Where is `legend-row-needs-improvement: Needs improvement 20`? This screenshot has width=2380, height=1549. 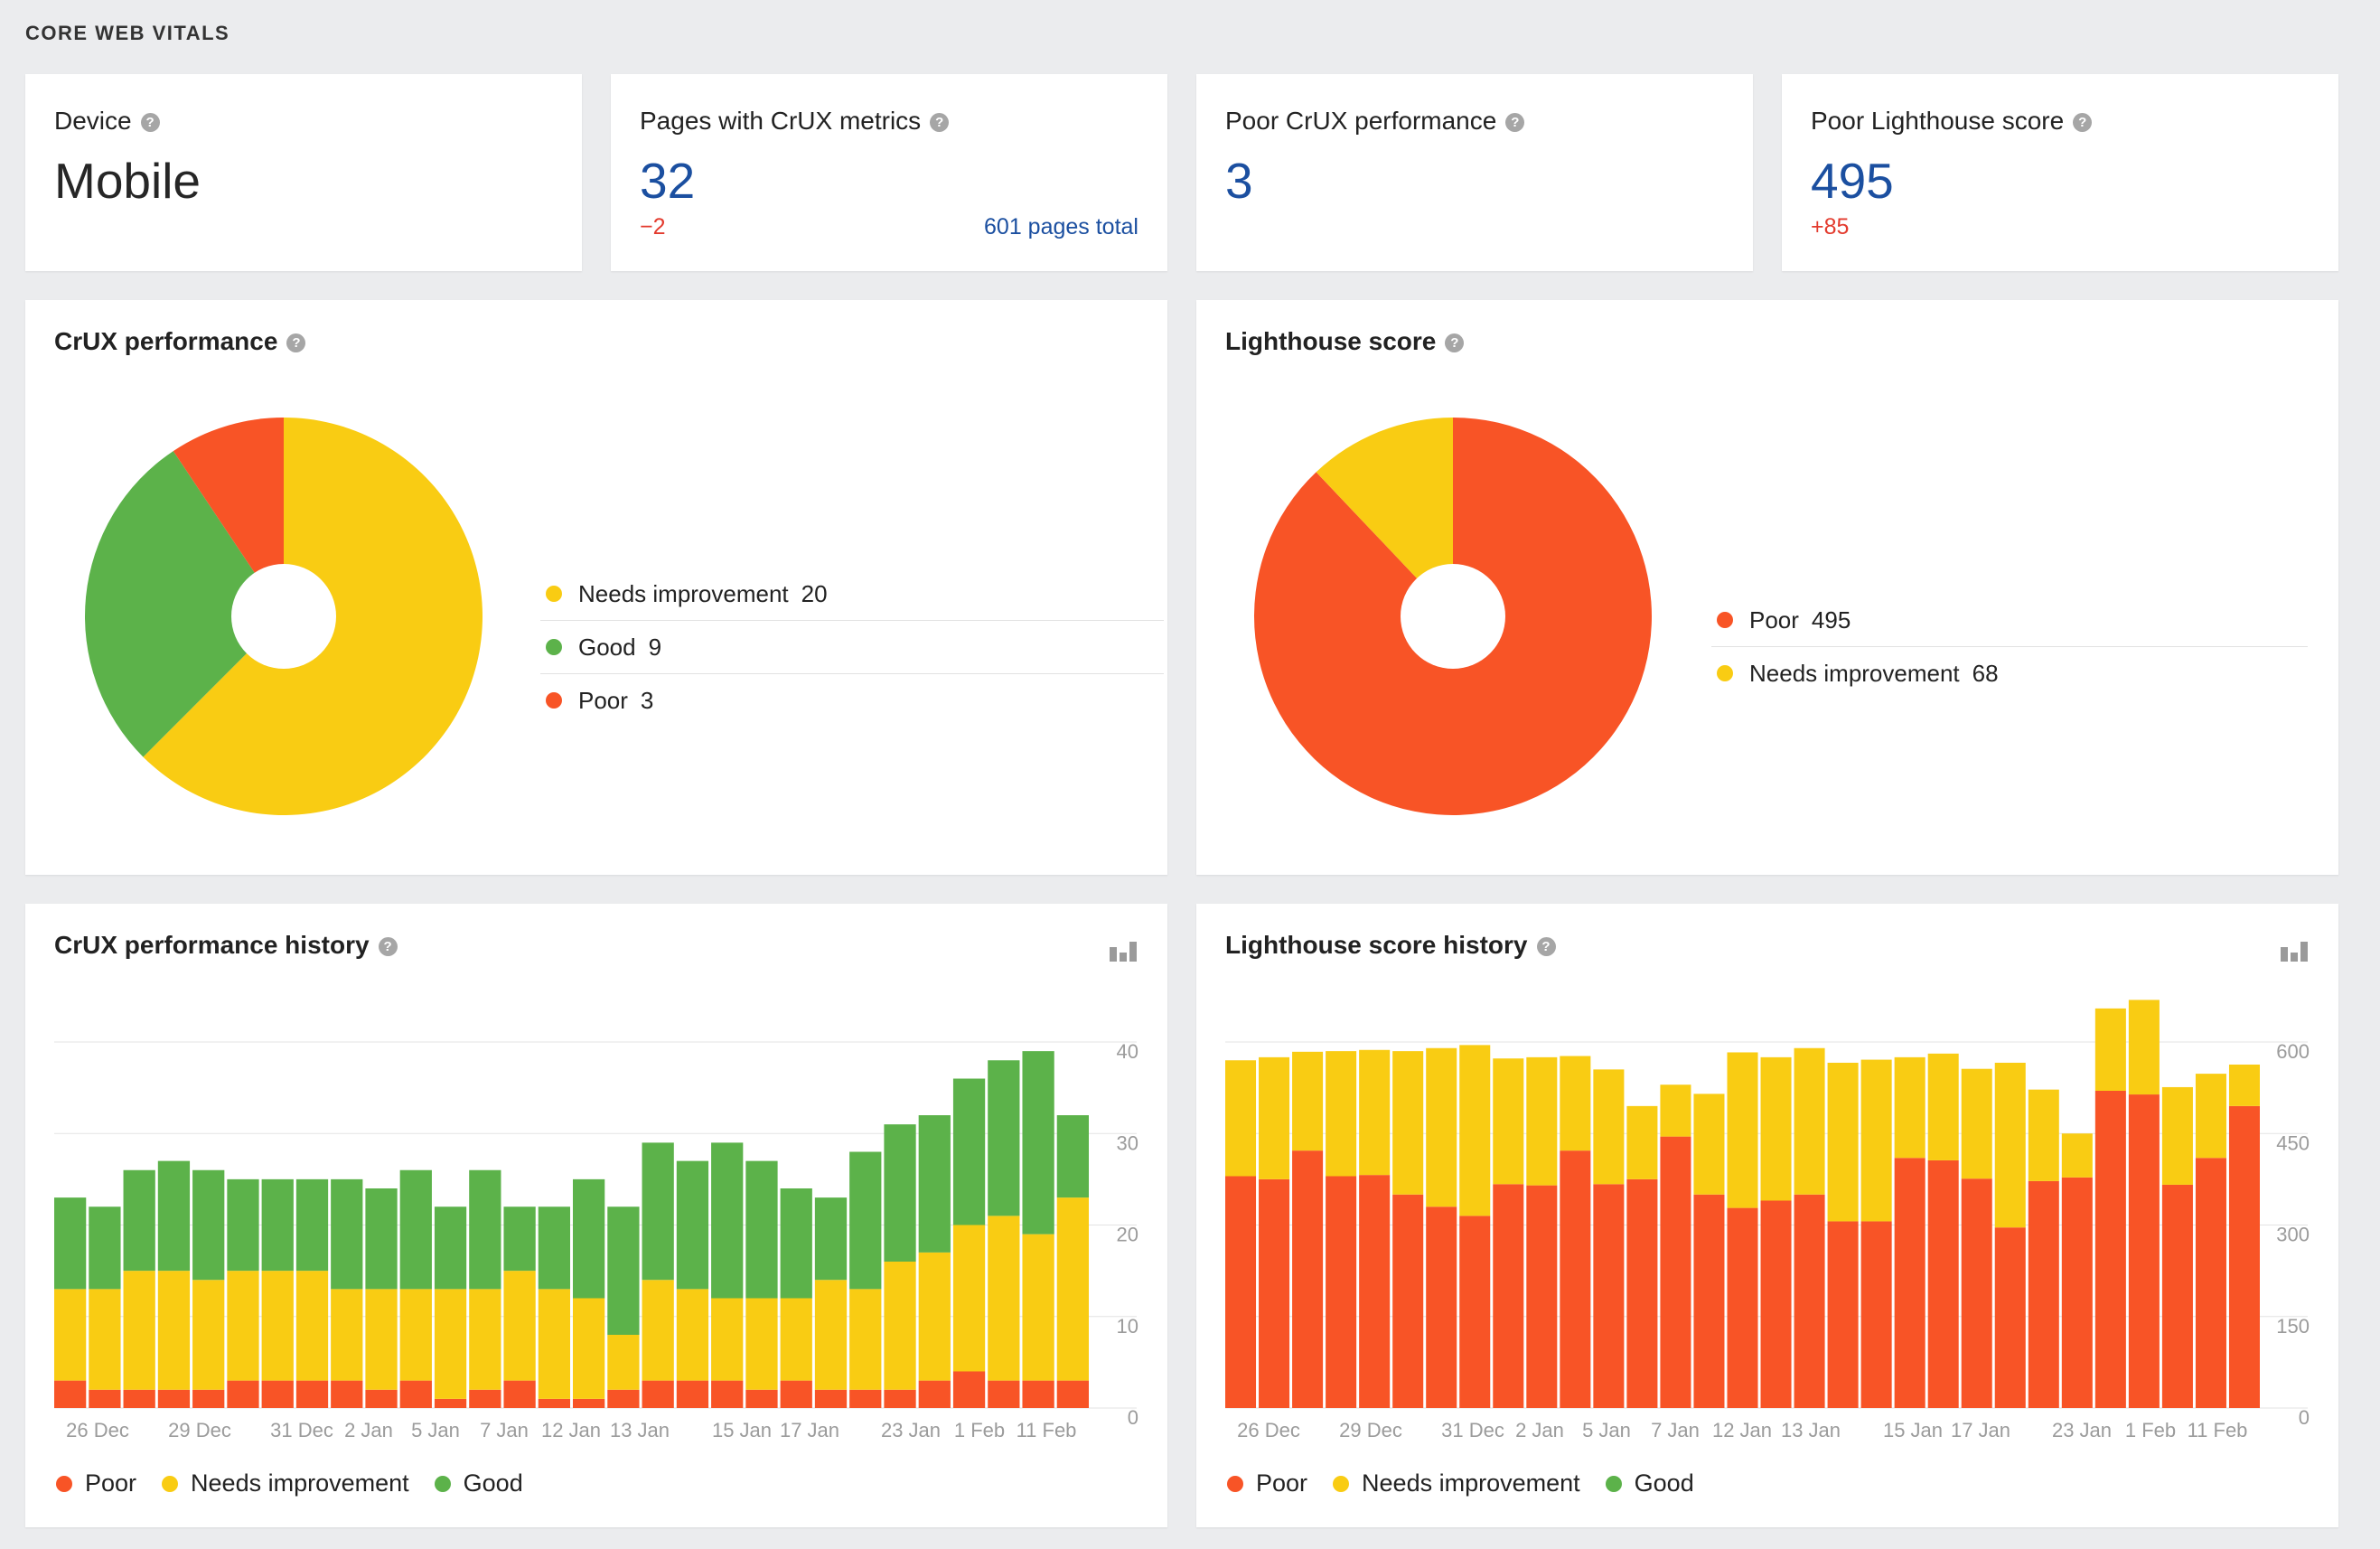
legend-row-needs-improvement: Needs improvement 20 is located at coordinates (852, 594).